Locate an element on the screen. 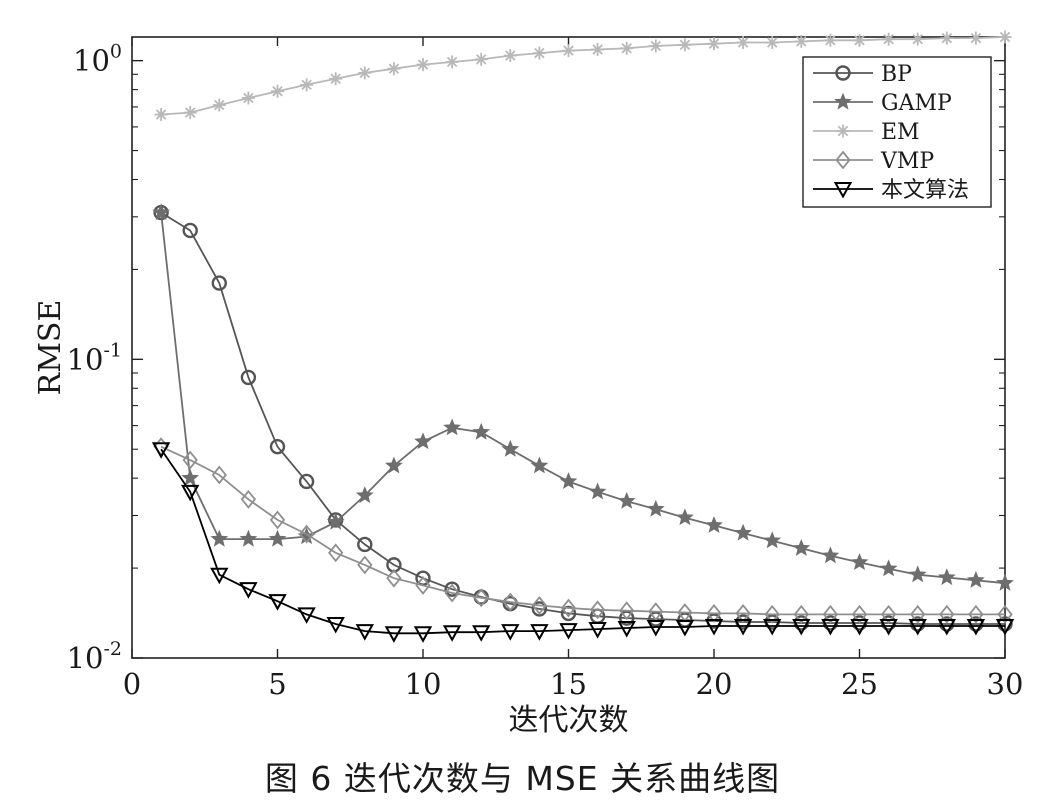 This screenshot has height=808, width=1045. x-tick-label: 5 is located at coordinates (277, 684).